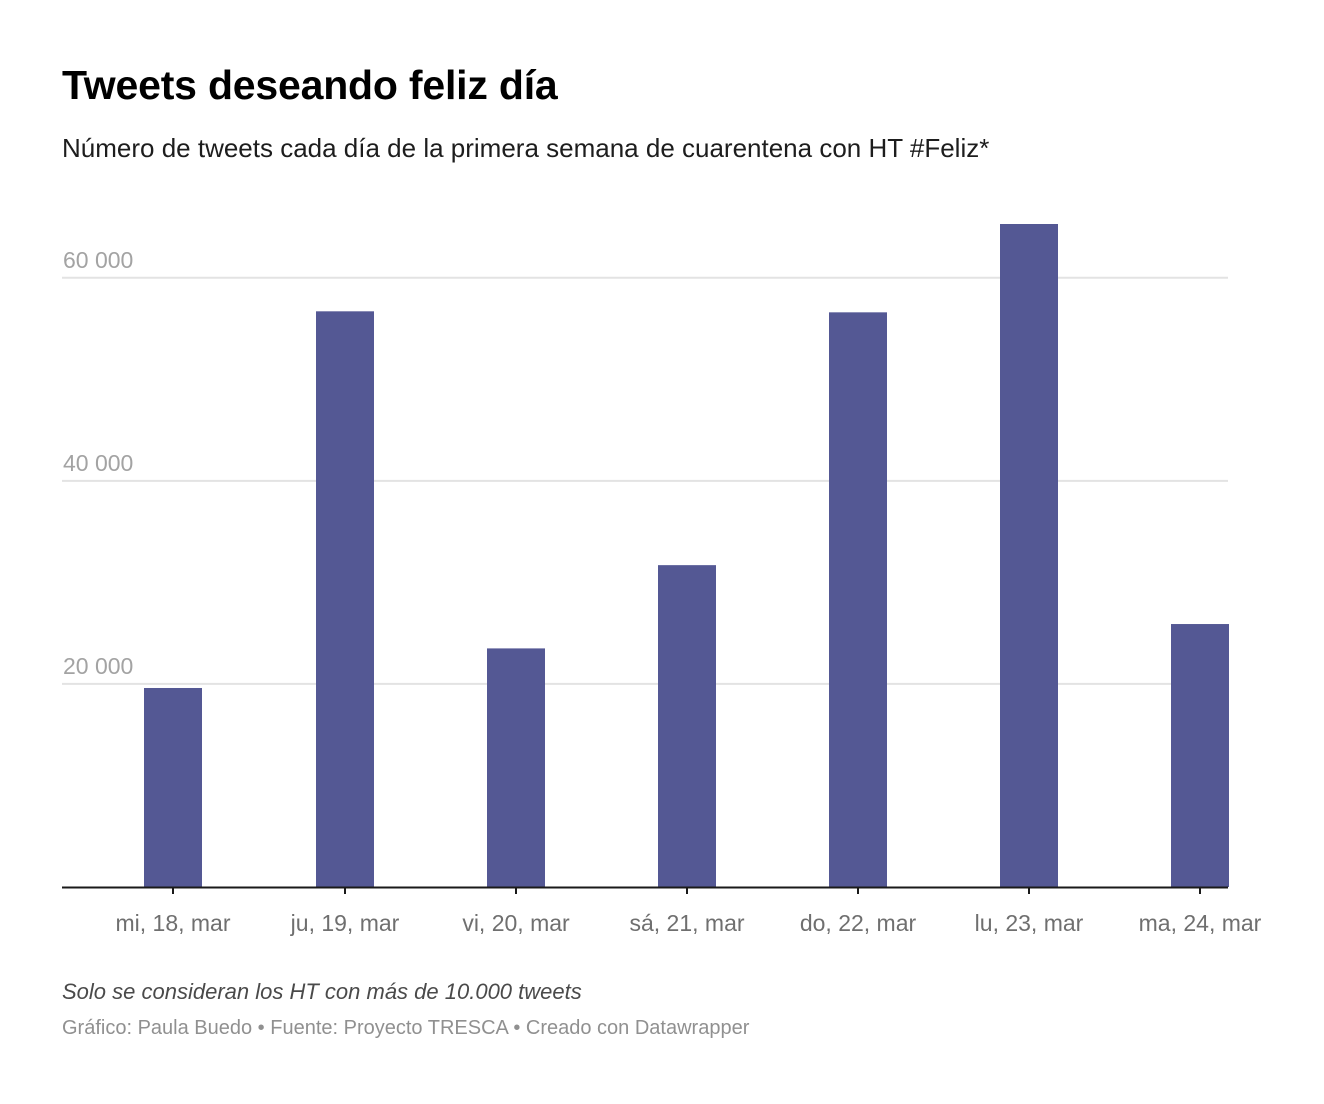  Describe the element at coordinates (637, 1028) in the screenshot. I see `datawrapper-link: Creado con Datawrapper` at that location.